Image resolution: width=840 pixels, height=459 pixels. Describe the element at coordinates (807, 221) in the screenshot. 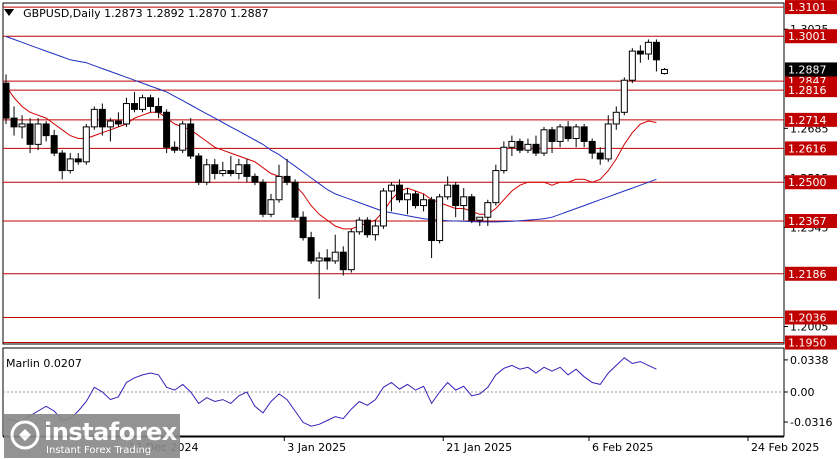

I see `level-tag-label: 1.2367` at that location.